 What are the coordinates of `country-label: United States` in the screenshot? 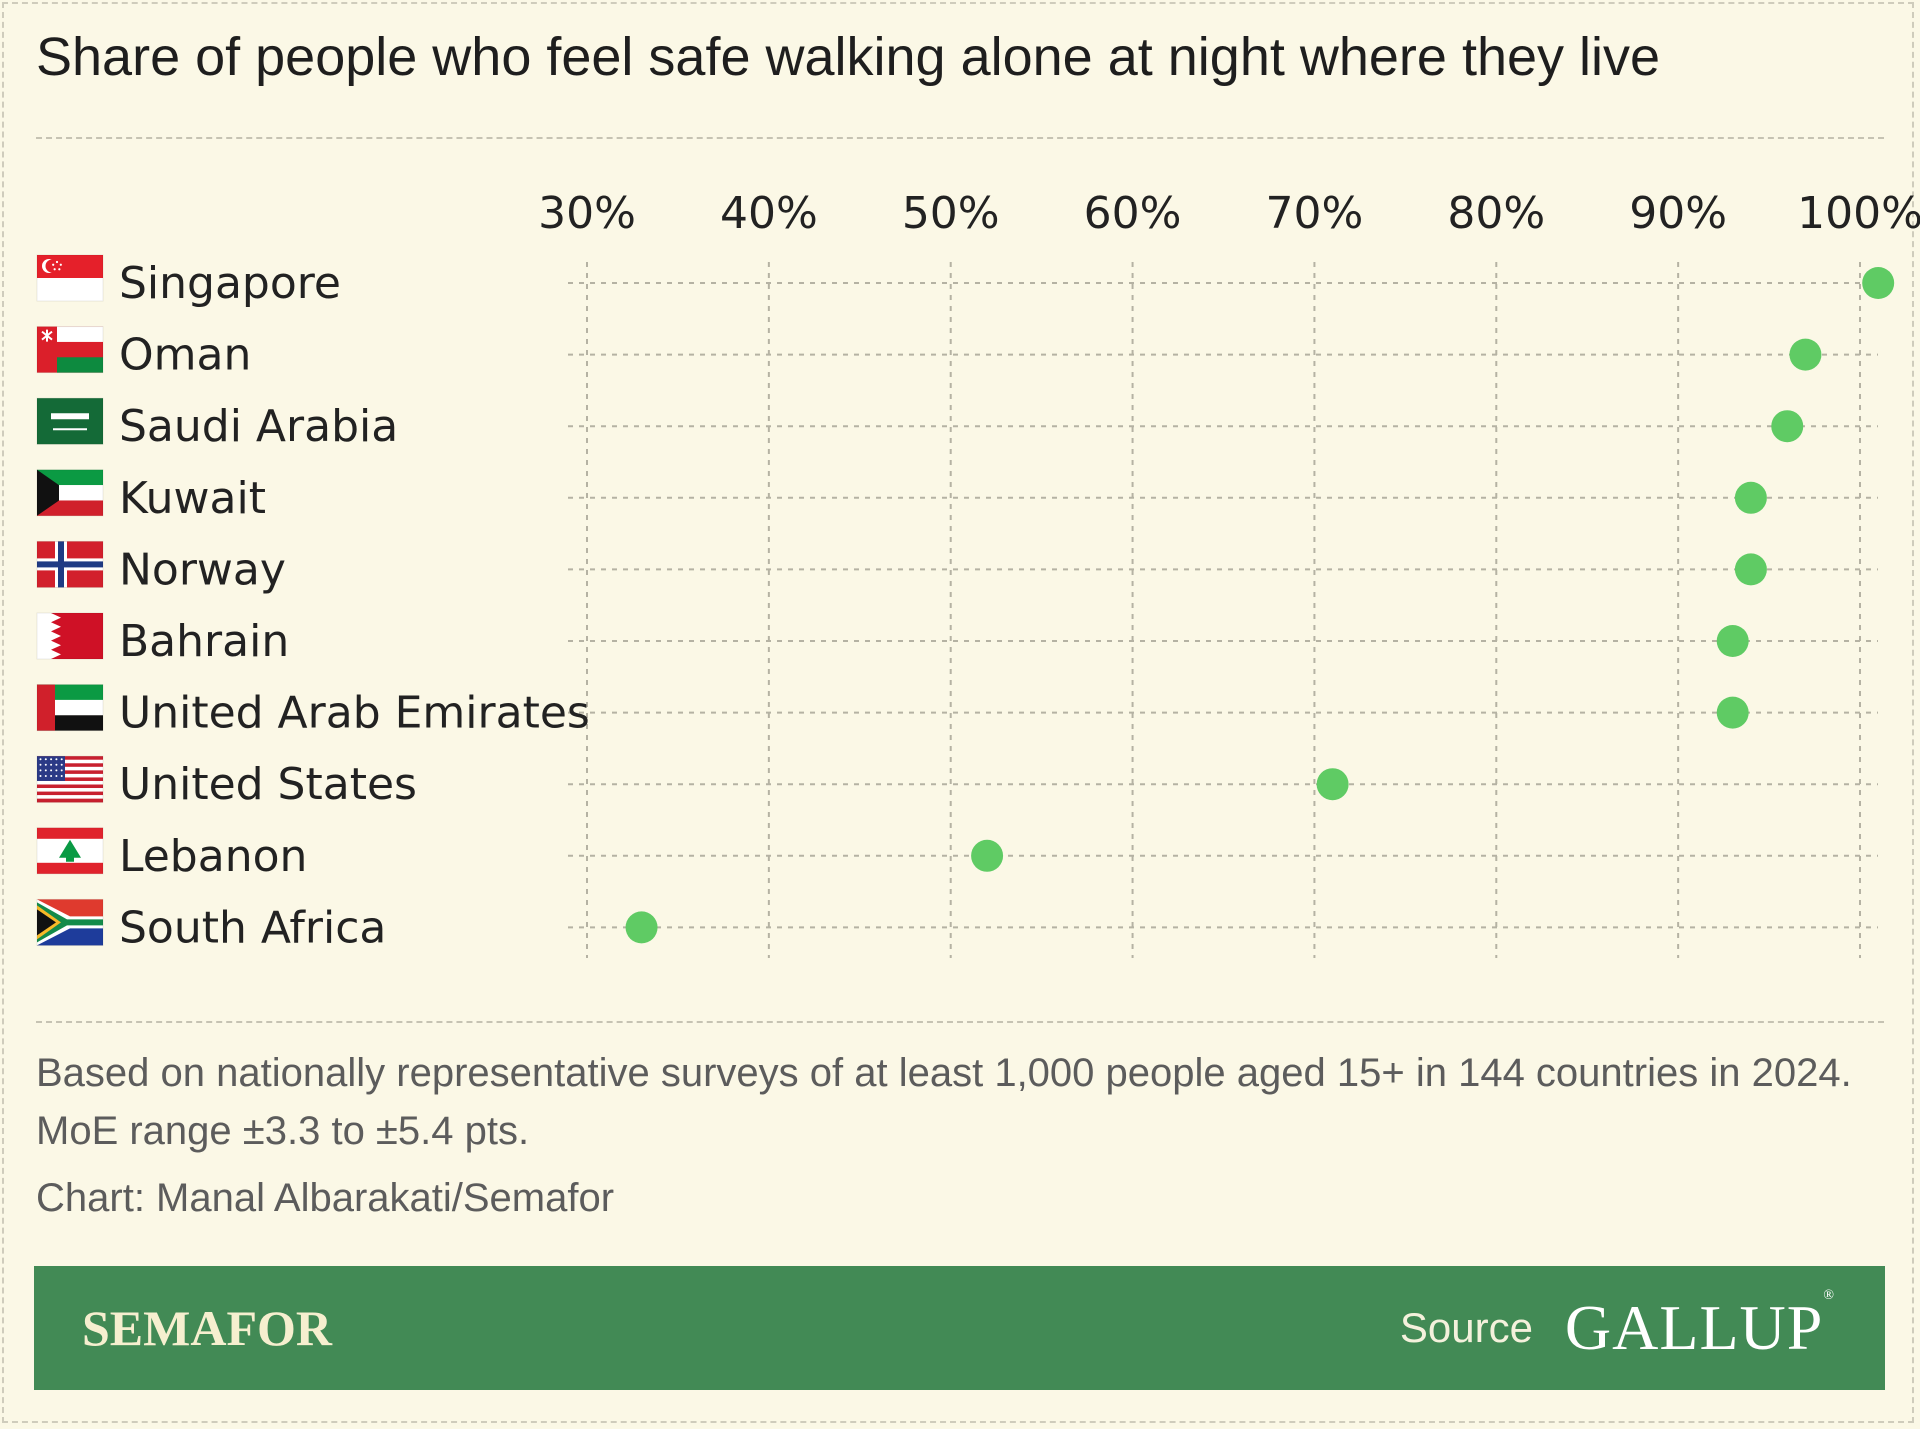 It's located at (268, 784).